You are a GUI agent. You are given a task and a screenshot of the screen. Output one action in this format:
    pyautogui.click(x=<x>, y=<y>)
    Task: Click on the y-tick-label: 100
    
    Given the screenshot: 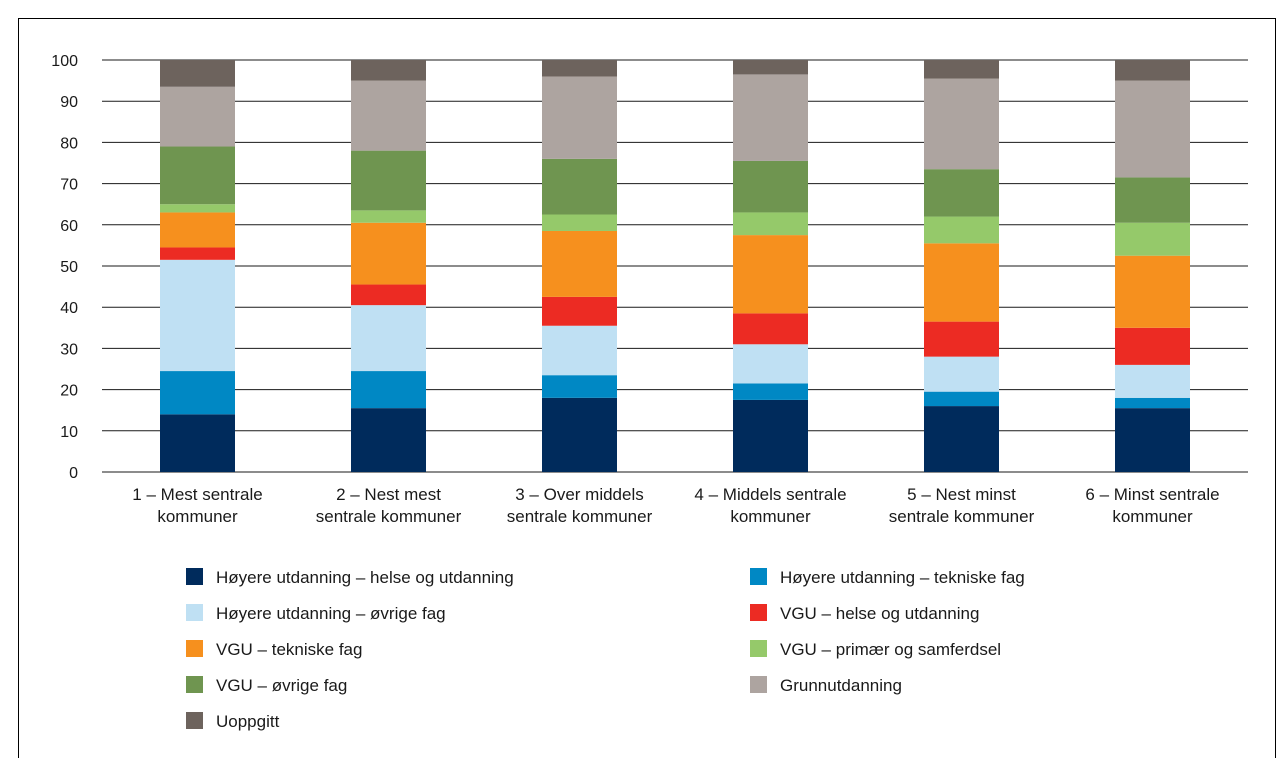 What is the action you would take?
    pyautogui.click(x=64, y=61)
    